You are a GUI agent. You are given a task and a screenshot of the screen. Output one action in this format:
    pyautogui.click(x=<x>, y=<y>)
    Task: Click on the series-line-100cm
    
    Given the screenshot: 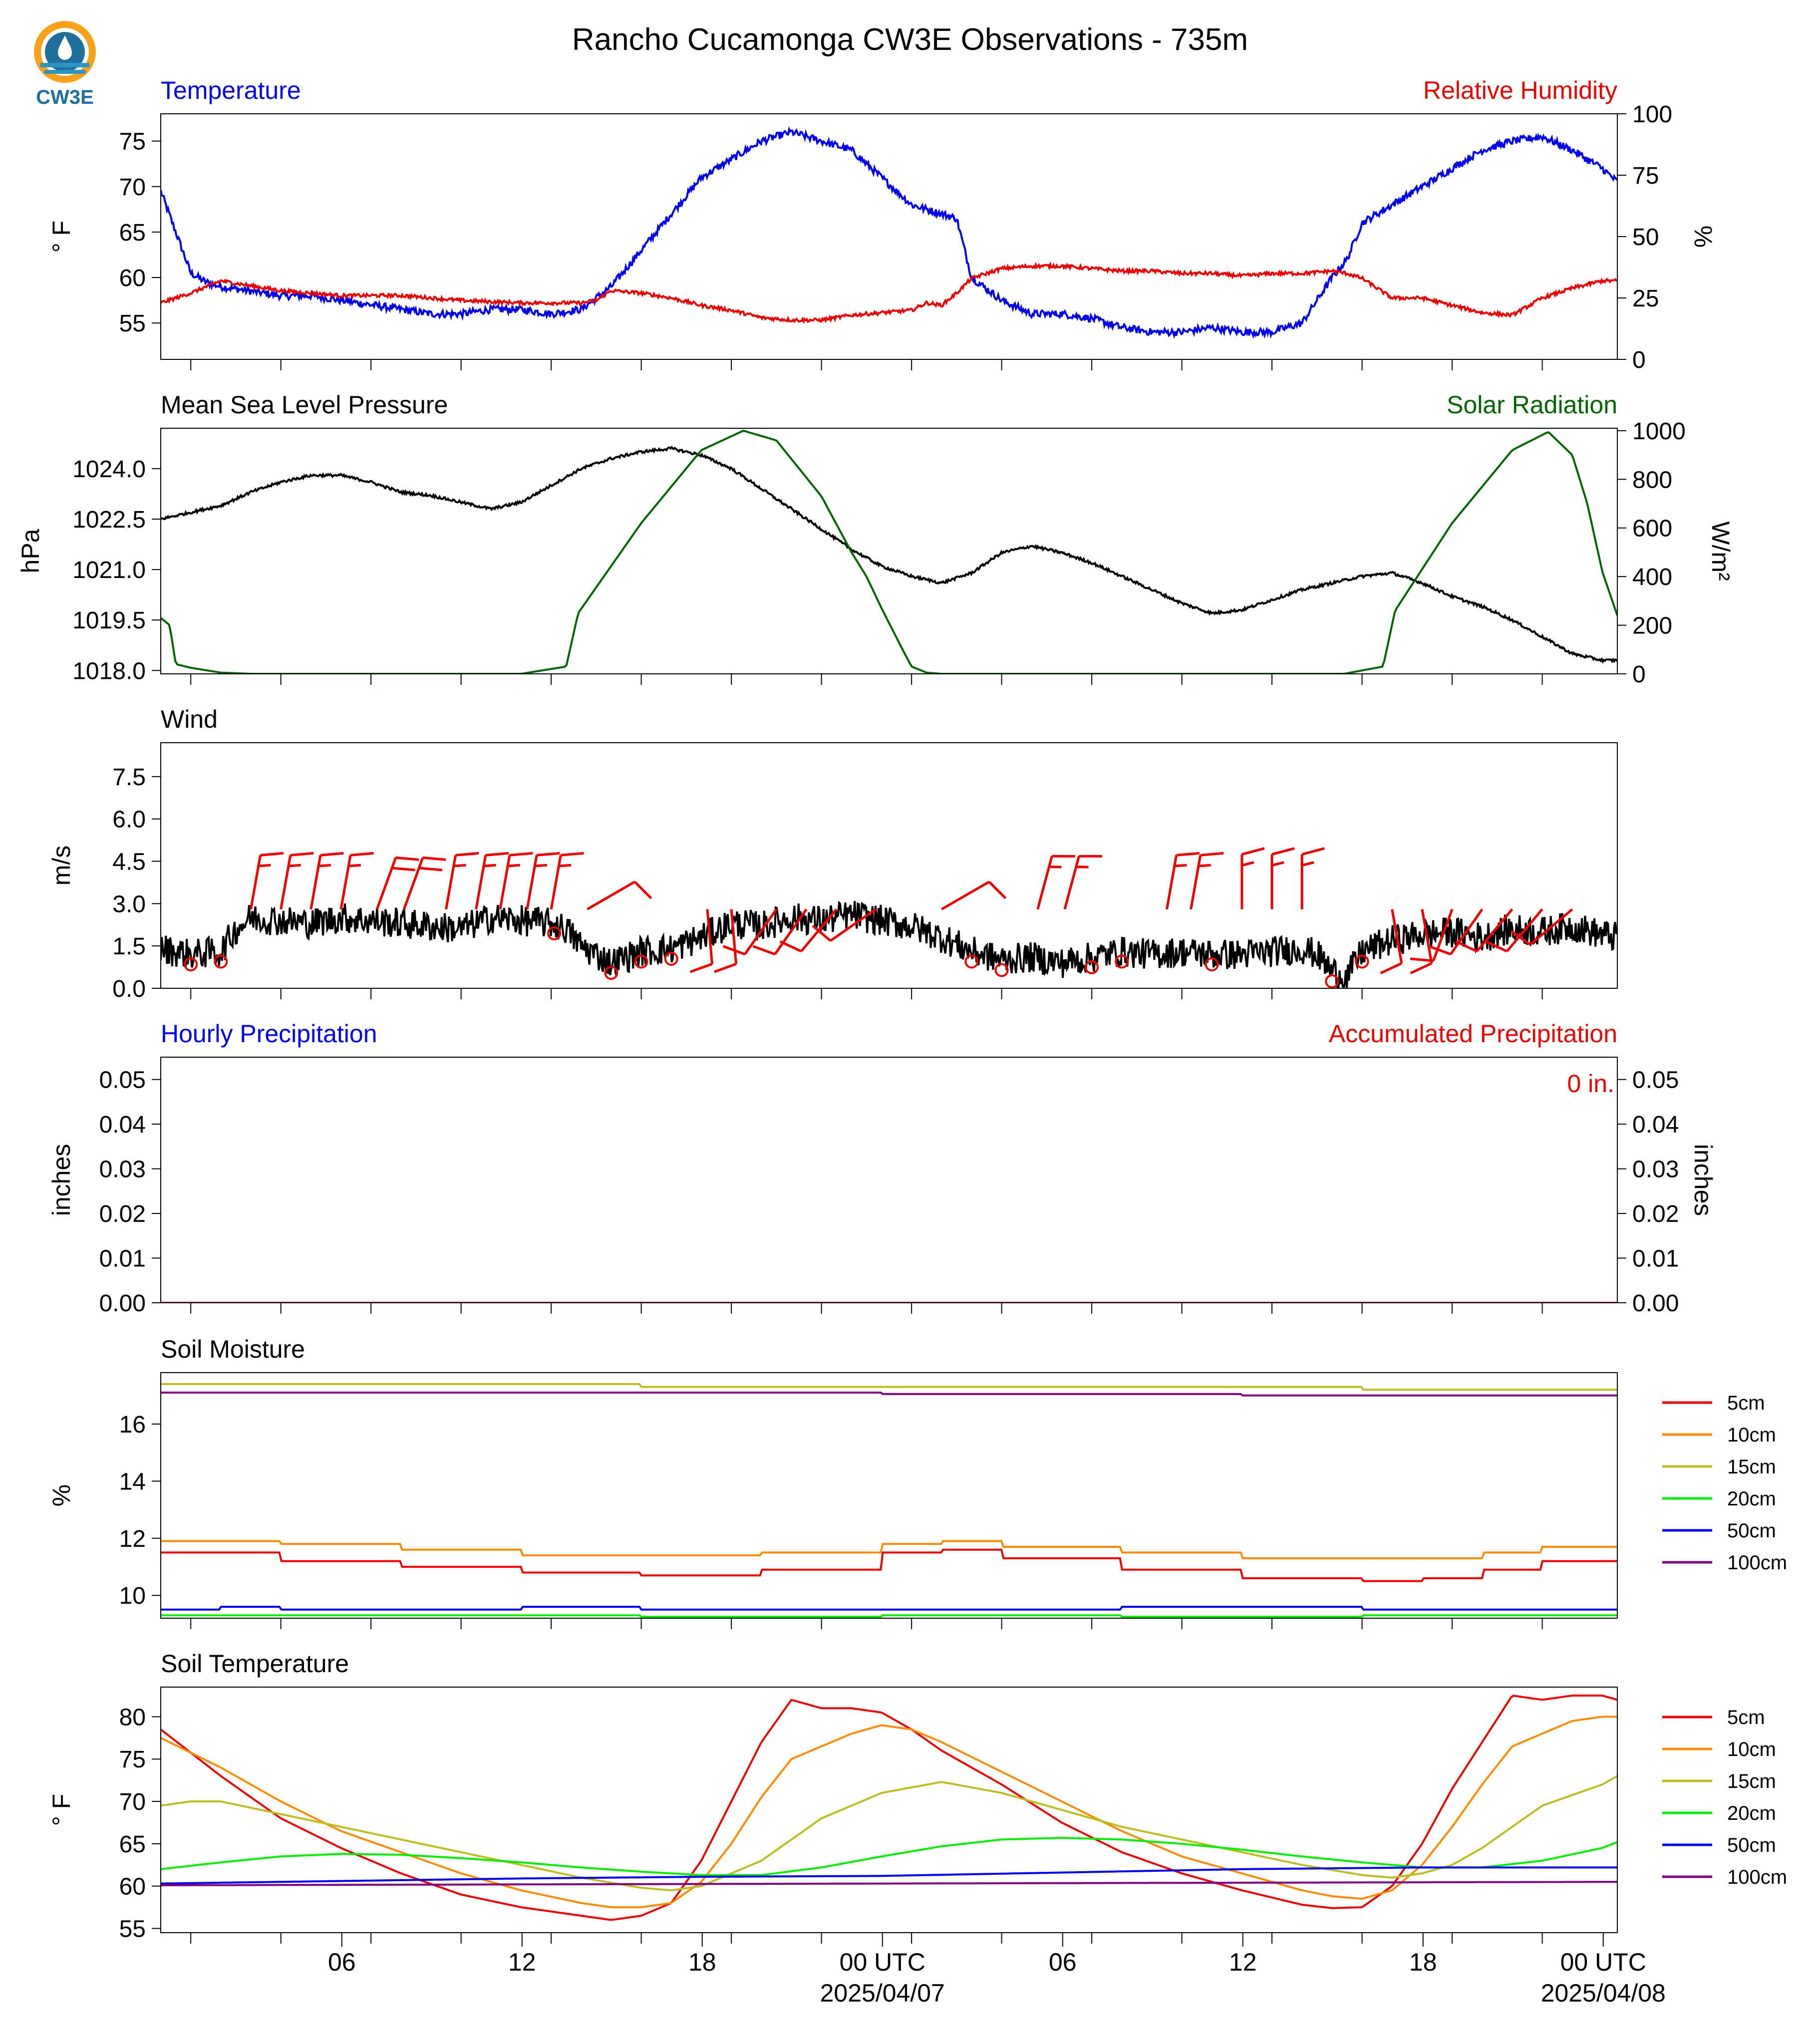 What is the action you would take?
    pyautogui.click(x=889, y=1883)
    